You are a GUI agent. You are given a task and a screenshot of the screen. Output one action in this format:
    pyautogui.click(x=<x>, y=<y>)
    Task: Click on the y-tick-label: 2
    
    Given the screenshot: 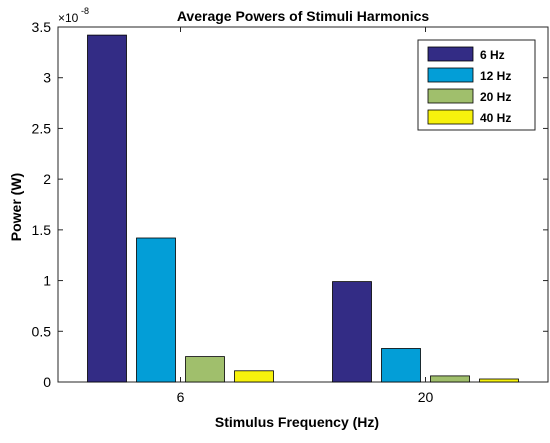 What is the action you would take?
    pyautogui.click(x=47, y=179)
    